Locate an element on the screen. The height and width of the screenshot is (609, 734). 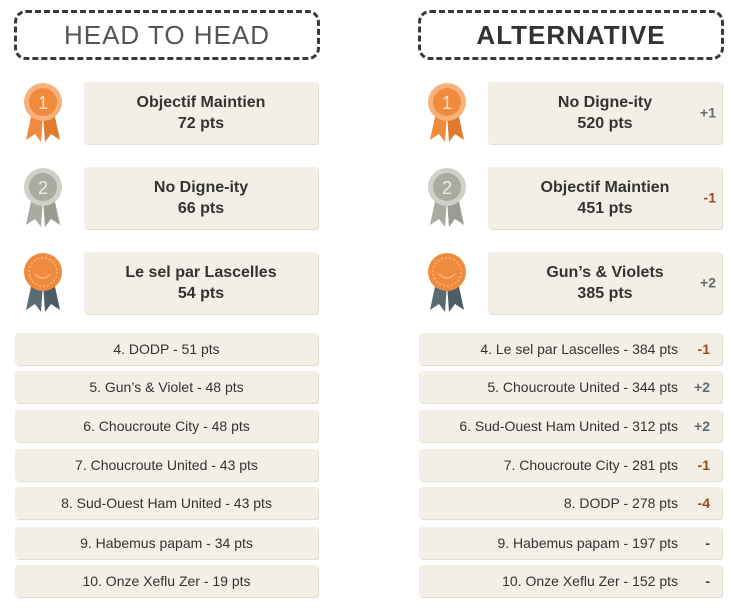
list-item-text: 4. DODP - 51 pts is located at coordinates (166, 349).